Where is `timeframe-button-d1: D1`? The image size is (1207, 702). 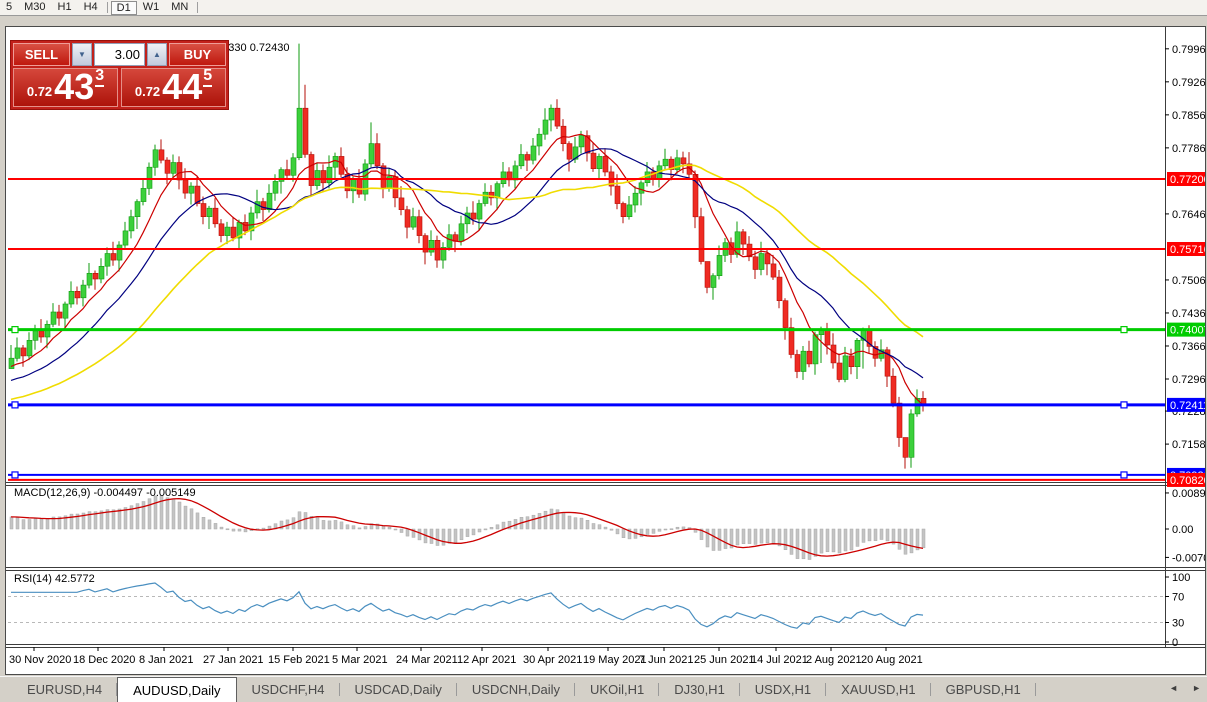 timeframe-button-d1: D1 is located at coordinates (123, 7).